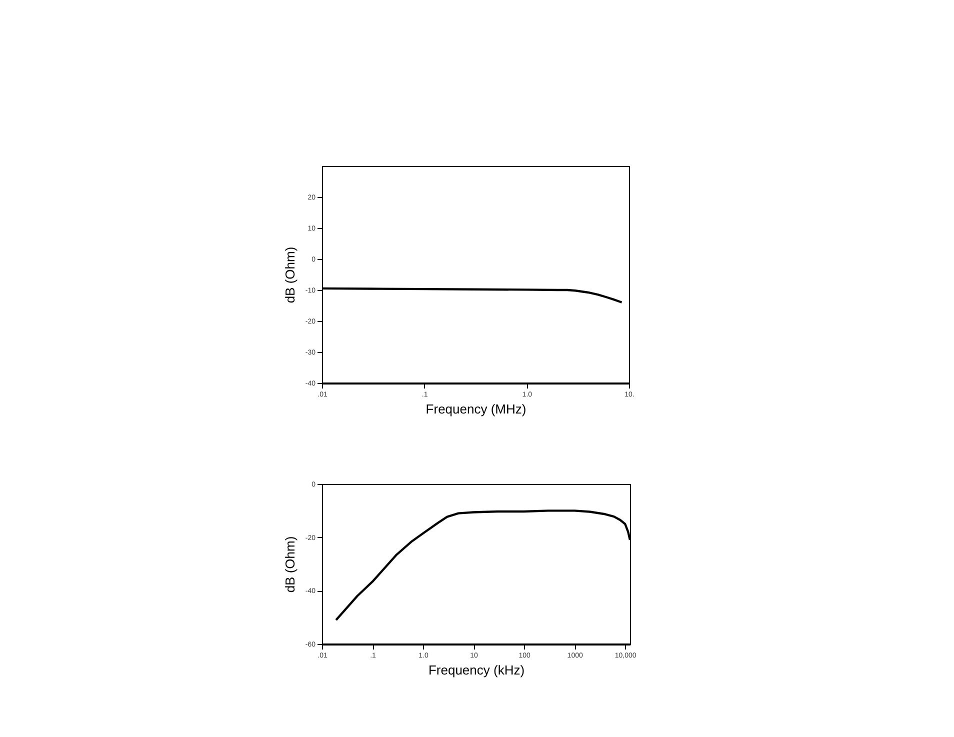 This screenshot has height=737, width=954. I want to click on x-axis-title: Frequency (kHz), so click(476, 670).